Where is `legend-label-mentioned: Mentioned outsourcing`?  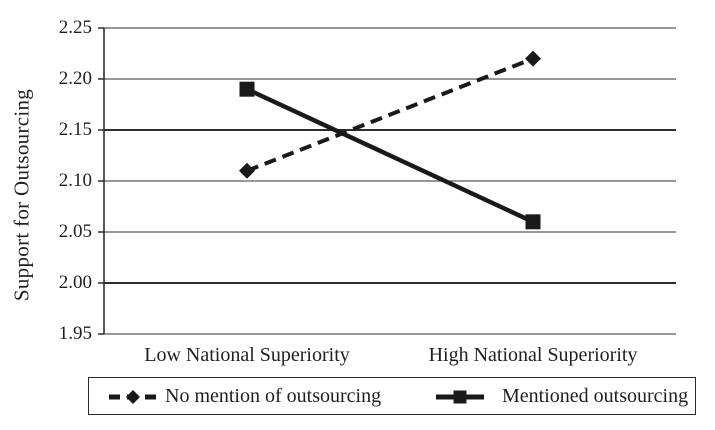 legend-label-mentioned: Mentioned outsourcing is located at coordinates (595, 396).